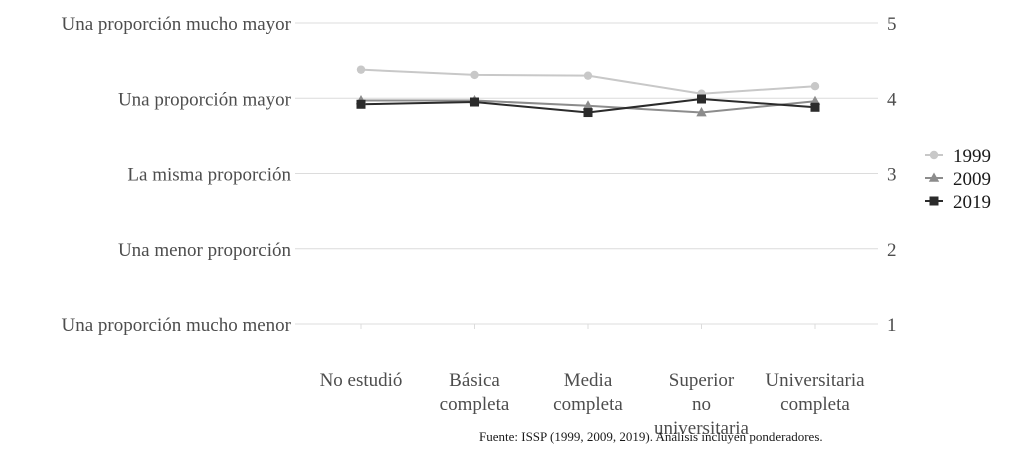 The width and height of the screenshot is (1012, 453). What do you see at coordinates (972, 202) in the screenshot?
I see `legend-label-2019: 2019` at bounding box center [972, 202].